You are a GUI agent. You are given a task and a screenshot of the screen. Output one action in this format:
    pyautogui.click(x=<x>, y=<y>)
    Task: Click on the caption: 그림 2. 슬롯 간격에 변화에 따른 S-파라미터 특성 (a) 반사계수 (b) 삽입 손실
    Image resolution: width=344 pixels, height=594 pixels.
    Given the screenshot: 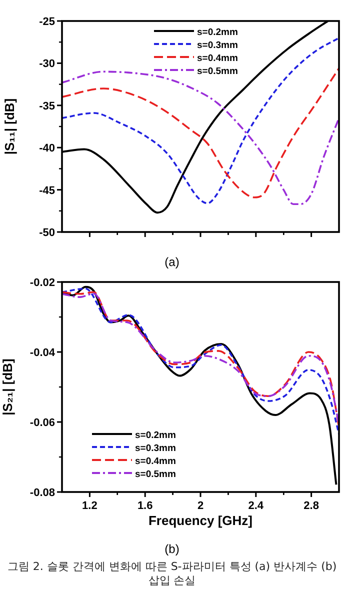 What is the action you would take?
    pyautogui.click(x=172, y=574)
    